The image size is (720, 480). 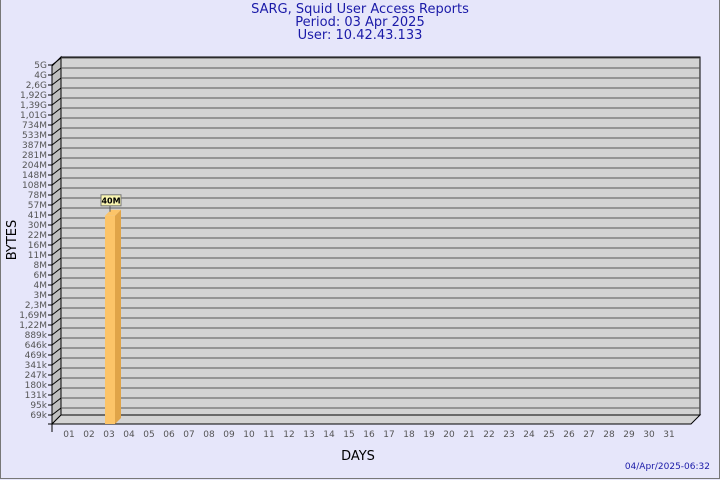 What do you see at coordinates (34, 186) in the screenshot?
I see `y-tick-label: 108M` at bounding box center [34, 186].